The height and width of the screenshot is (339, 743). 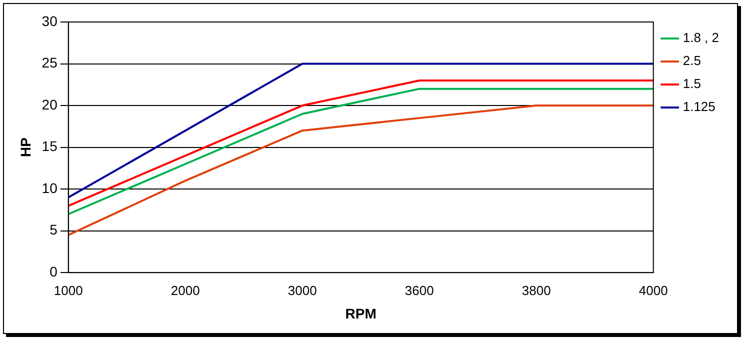 I want to click on legend-label: 1.5, so click(x=691, y=84).